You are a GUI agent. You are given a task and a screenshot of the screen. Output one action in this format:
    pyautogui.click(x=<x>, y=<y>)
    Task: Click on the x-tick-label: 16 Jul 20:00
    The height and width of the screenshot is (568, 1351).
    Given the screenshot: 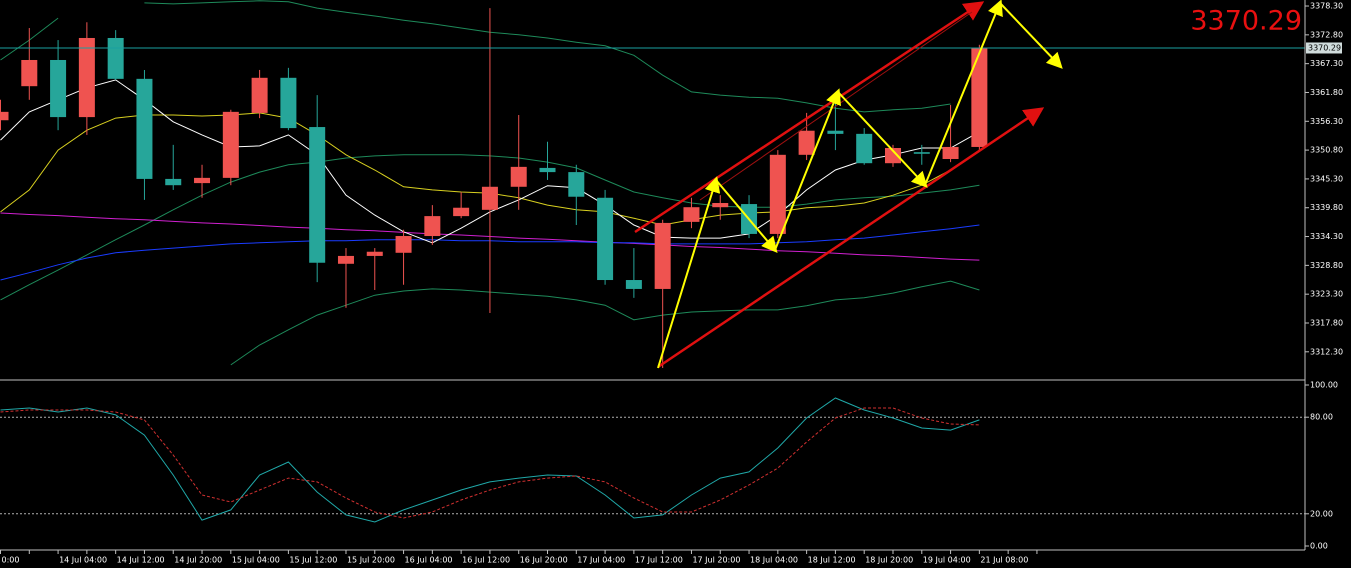 What is the action you would take?
    pyautogui.click(x=544, y=560)
    